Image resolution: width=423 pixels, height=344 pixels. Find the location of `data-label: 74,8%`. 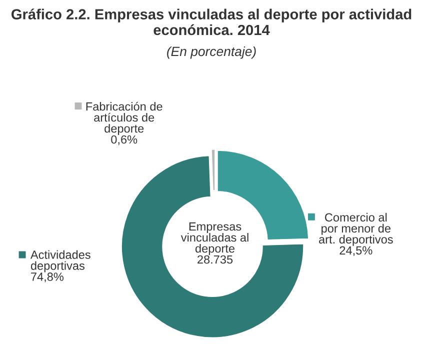

data-label: 74,8% is located at coordinates (47, 277).